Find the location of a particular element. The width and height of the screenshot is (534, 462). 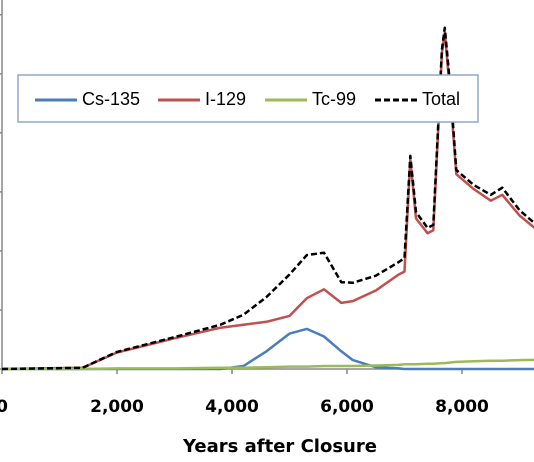

x-tick-label: 4,000 is located at coordinates (232, 407).